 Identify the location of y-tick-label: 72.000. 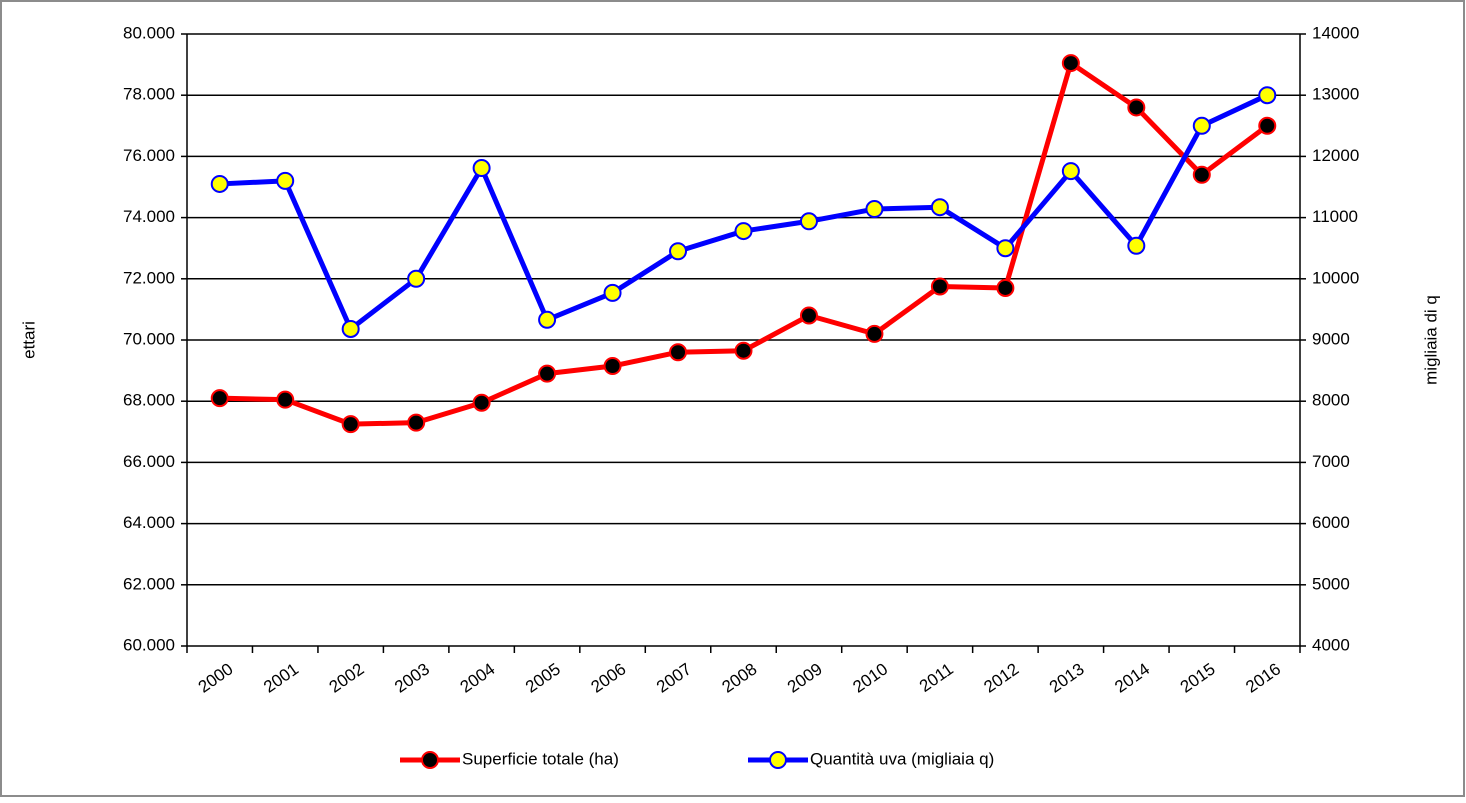
(149, 277).